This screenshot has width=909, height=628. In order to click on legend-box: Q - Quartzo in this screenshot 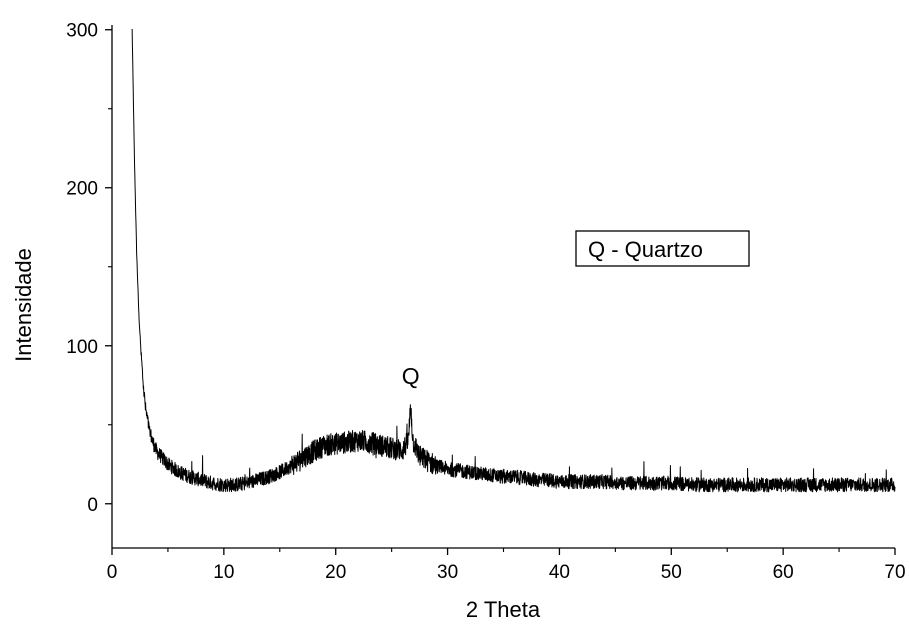, I will do `click(662, 248)`.